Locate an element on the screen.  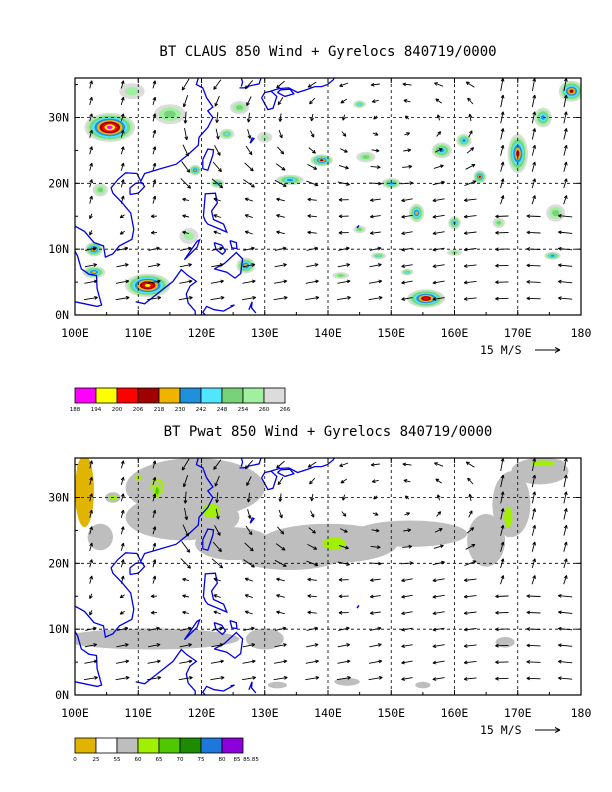
colorbar-label: 70 is located at coordinates (180, 760).